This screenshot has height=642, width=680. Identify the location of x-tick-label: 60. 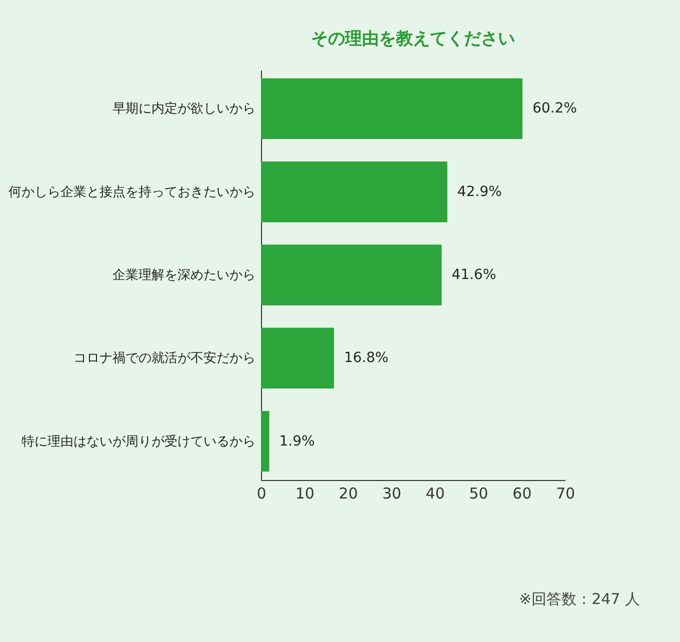
(522, 493).